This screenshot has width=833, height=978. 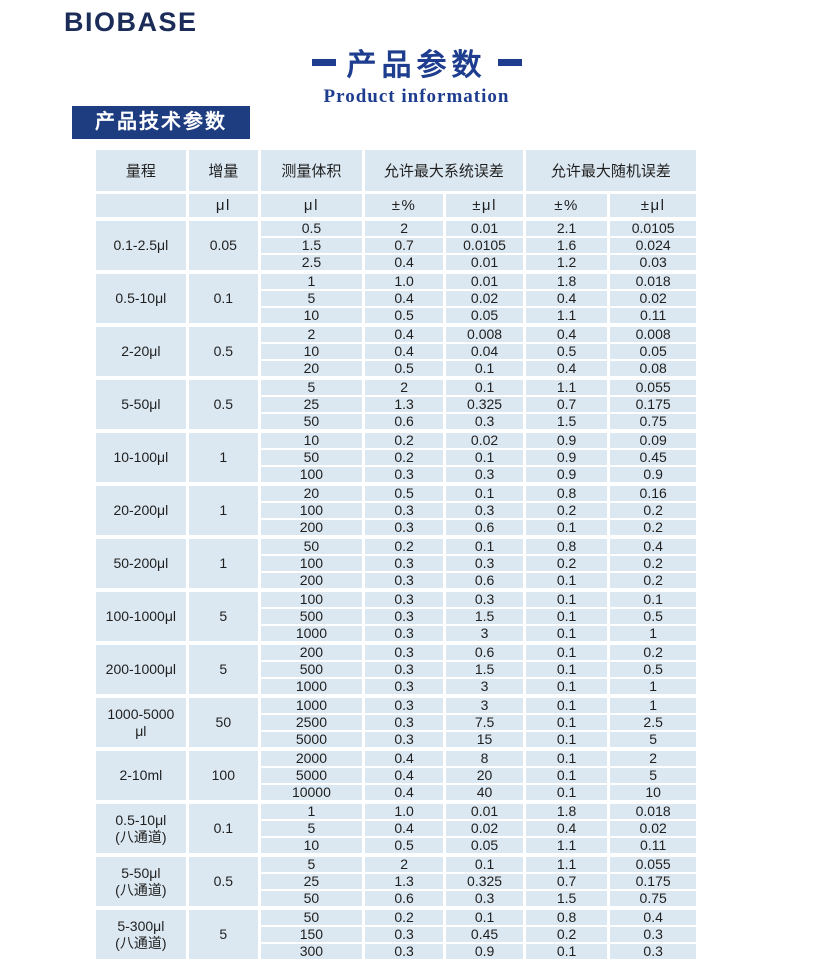 I want to click on rand-error-pct-cell: 1.2, so click(x=566, y=263).